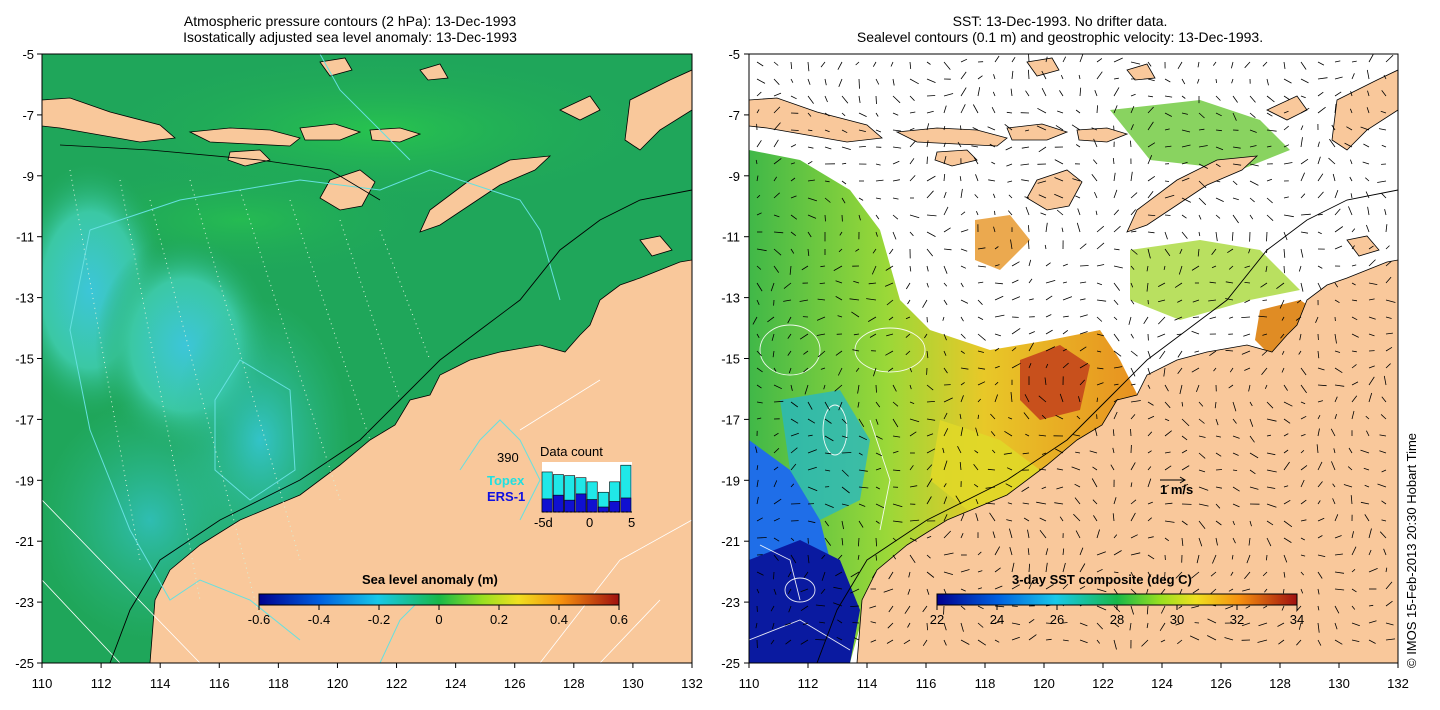 The image size is (1440, 710). What do you see at coordinates (1411, 550) in the screenshot?
I see `imos-credit: © IMOS 15-Feb-2013 20:30 Hobart Time` at bounding box center [1411, 550].